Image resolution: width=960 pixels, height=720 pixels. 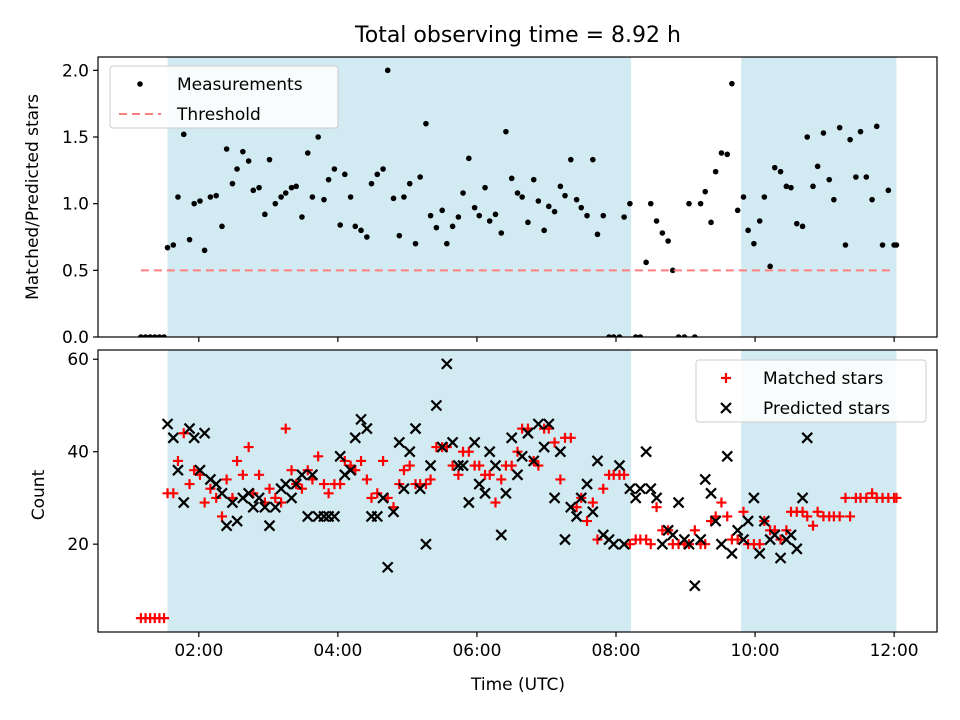 What do you see at coordinates (826, 409) in the screenshot?
I see `bottom-legend-label-1: Predicted stars` at bounding box center [826, 409].